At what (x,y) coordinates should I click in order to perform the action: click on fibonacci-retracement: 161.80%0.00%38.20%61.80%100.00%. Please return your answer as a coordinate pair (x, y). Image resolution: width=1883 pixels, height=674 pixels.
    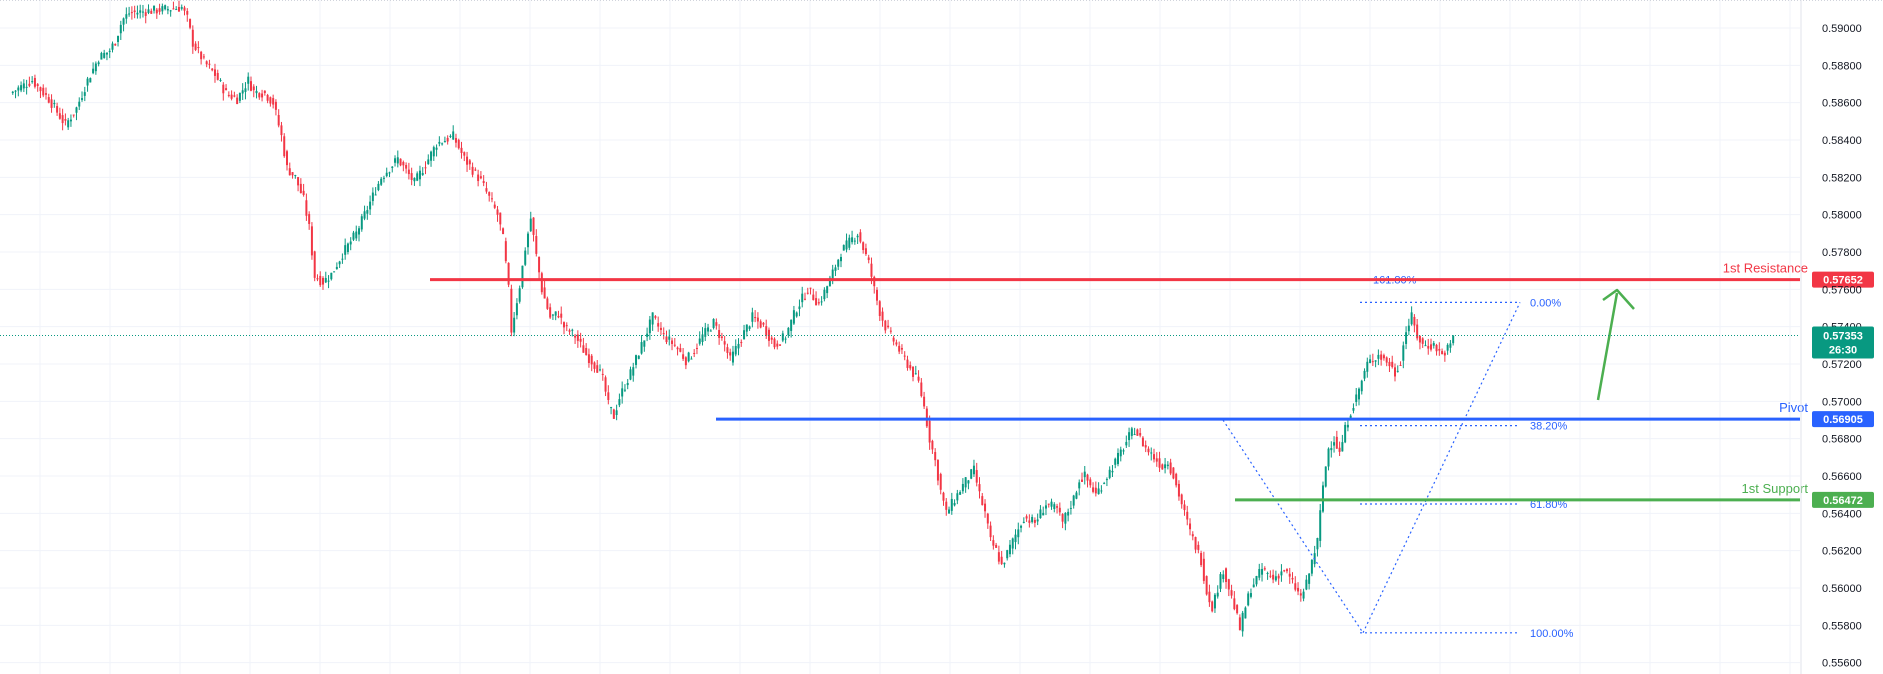
    Looking at the image, I should click on (1398, 457).